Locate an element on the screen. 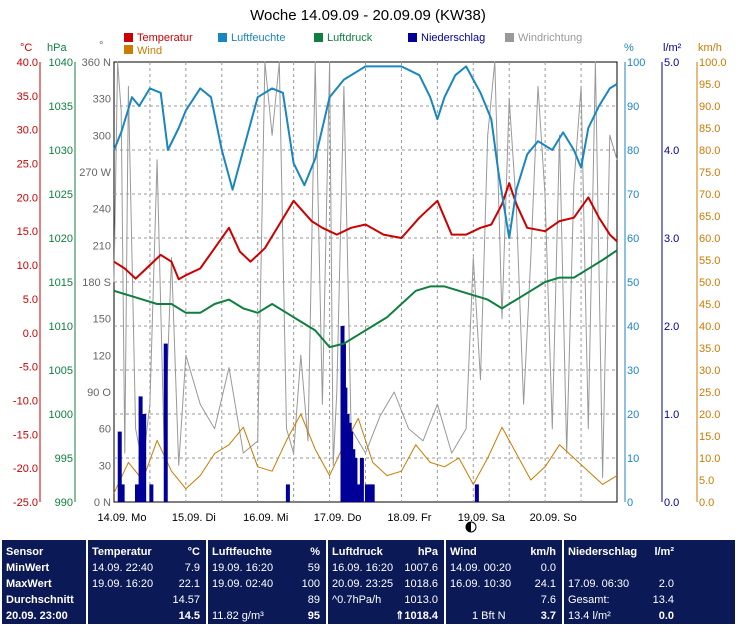 The height and width of the screenshot is (625, 737). legend-label-wind: Wind is located at coordinates (149, 51).